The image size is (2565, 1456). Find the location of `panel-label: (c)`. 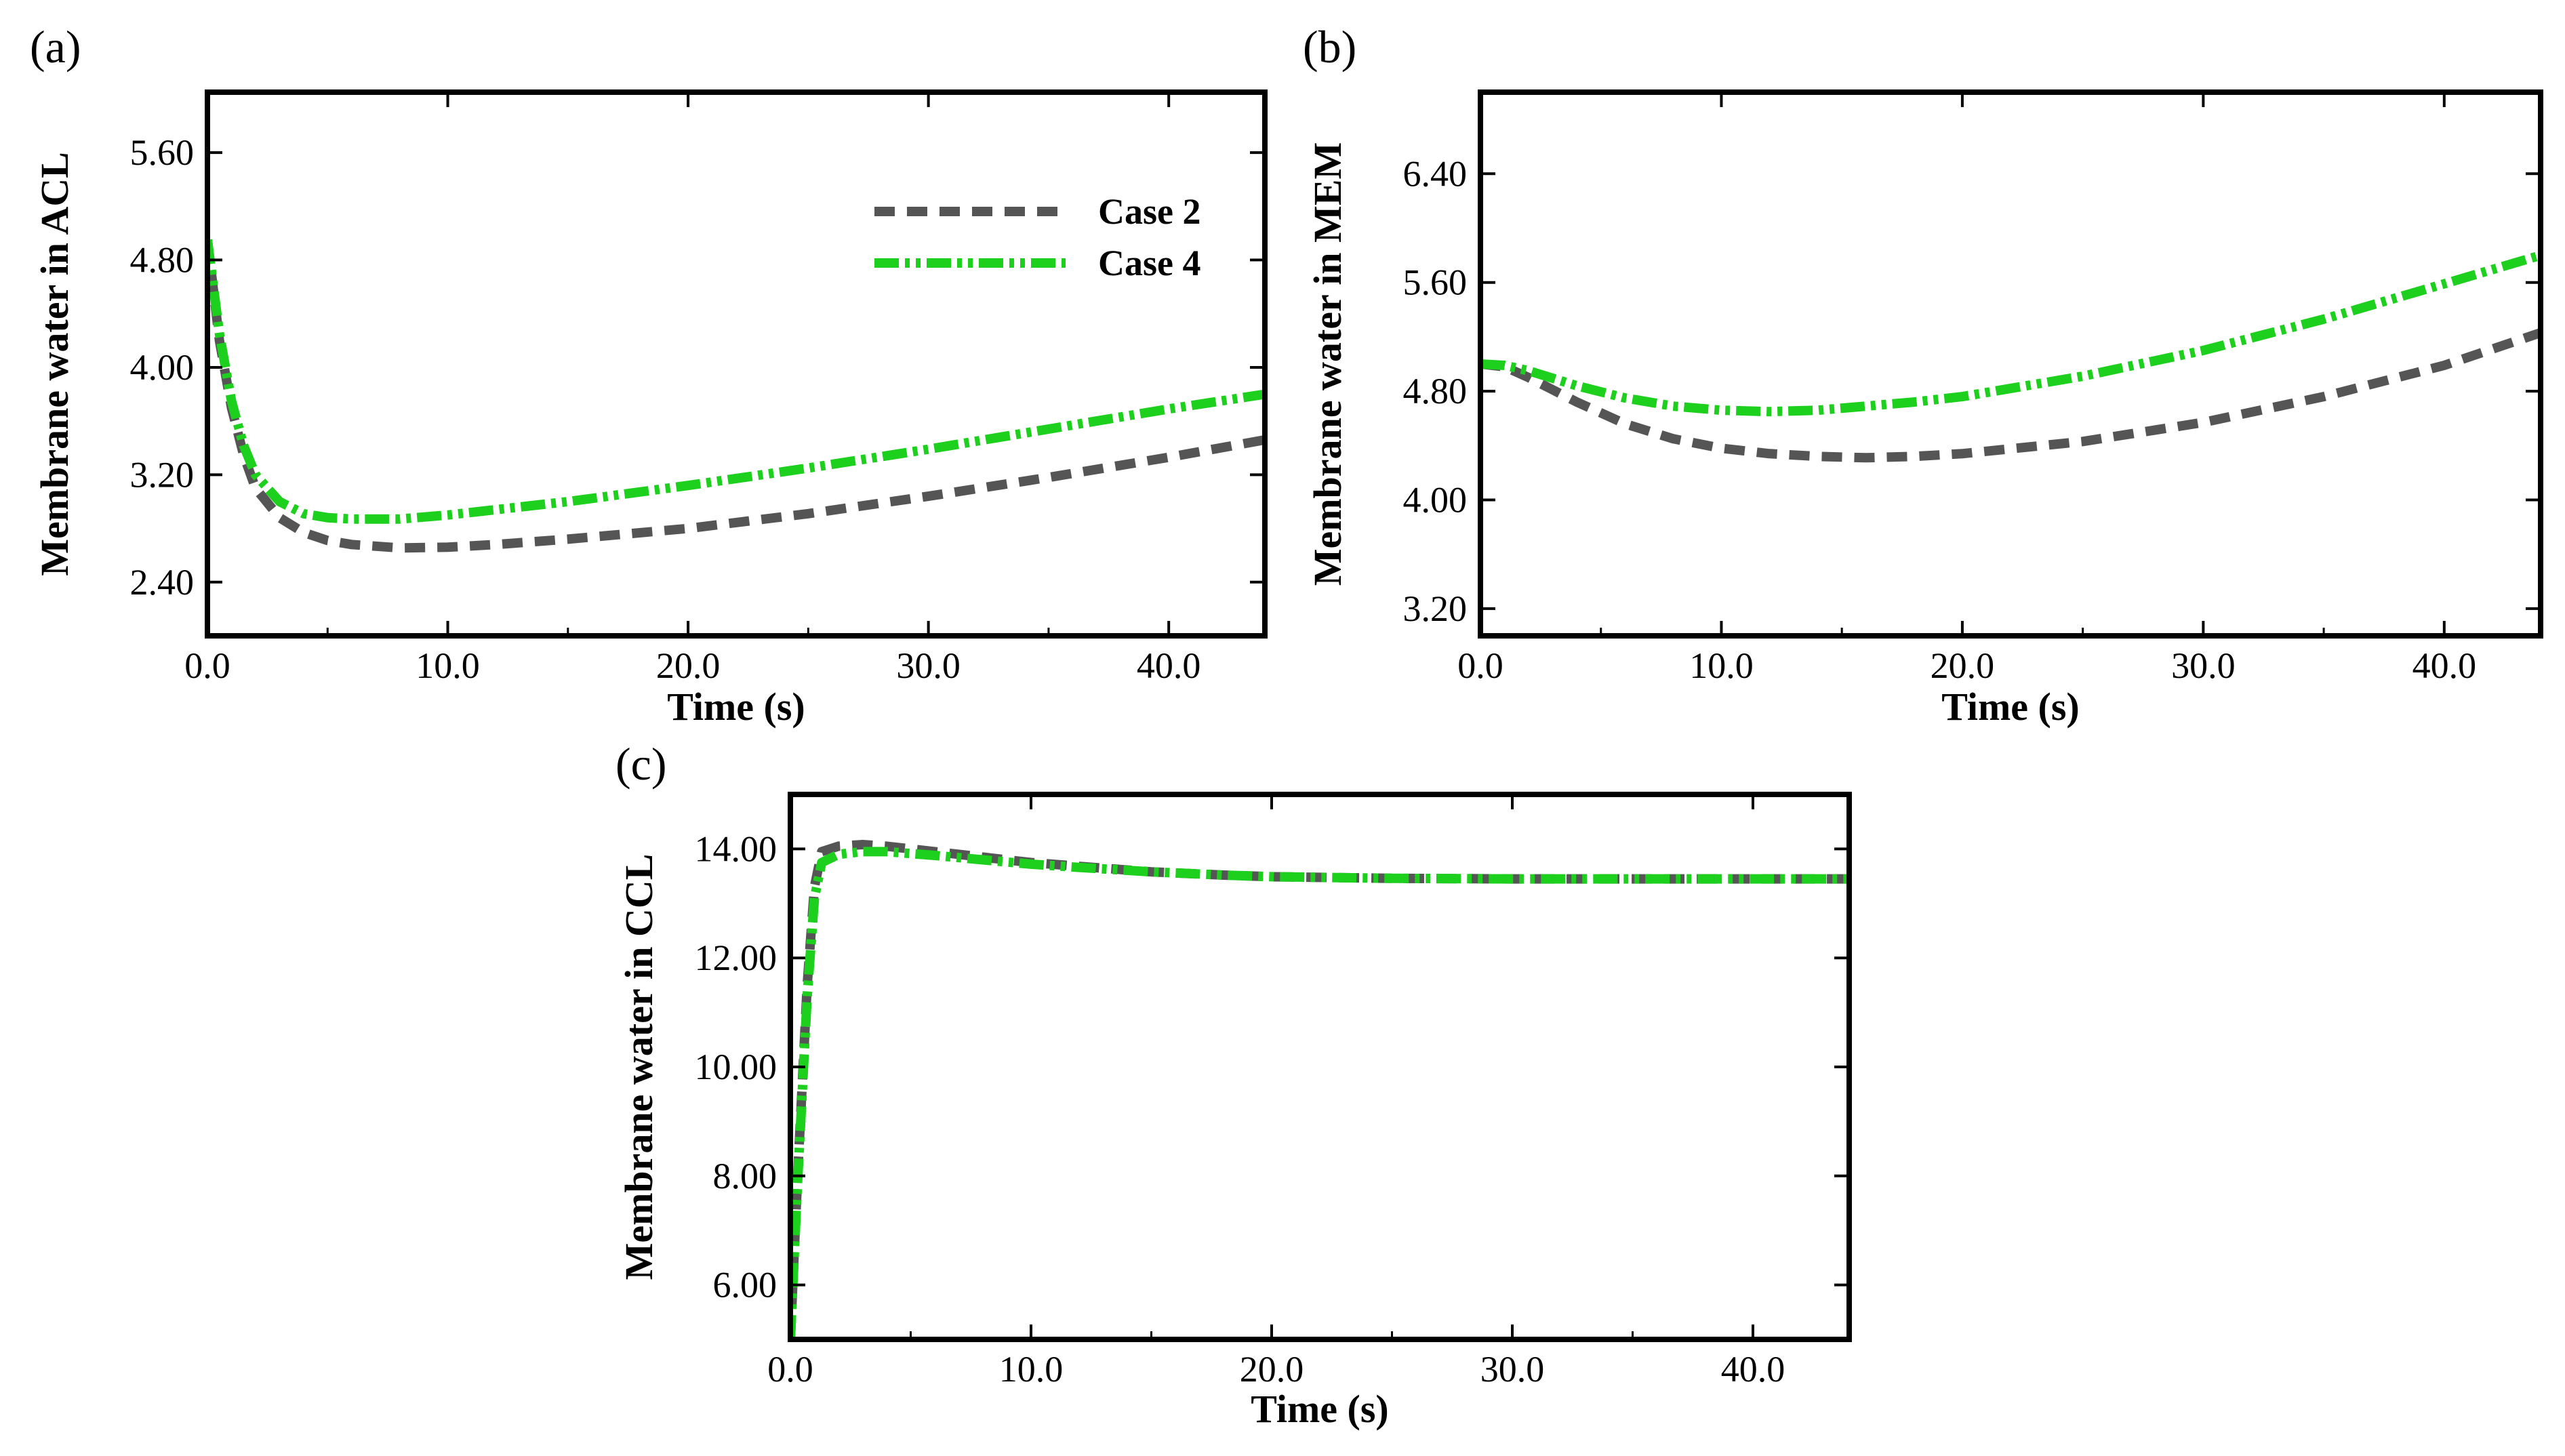

panel-label: (c) is located at coordinates (641, 764).